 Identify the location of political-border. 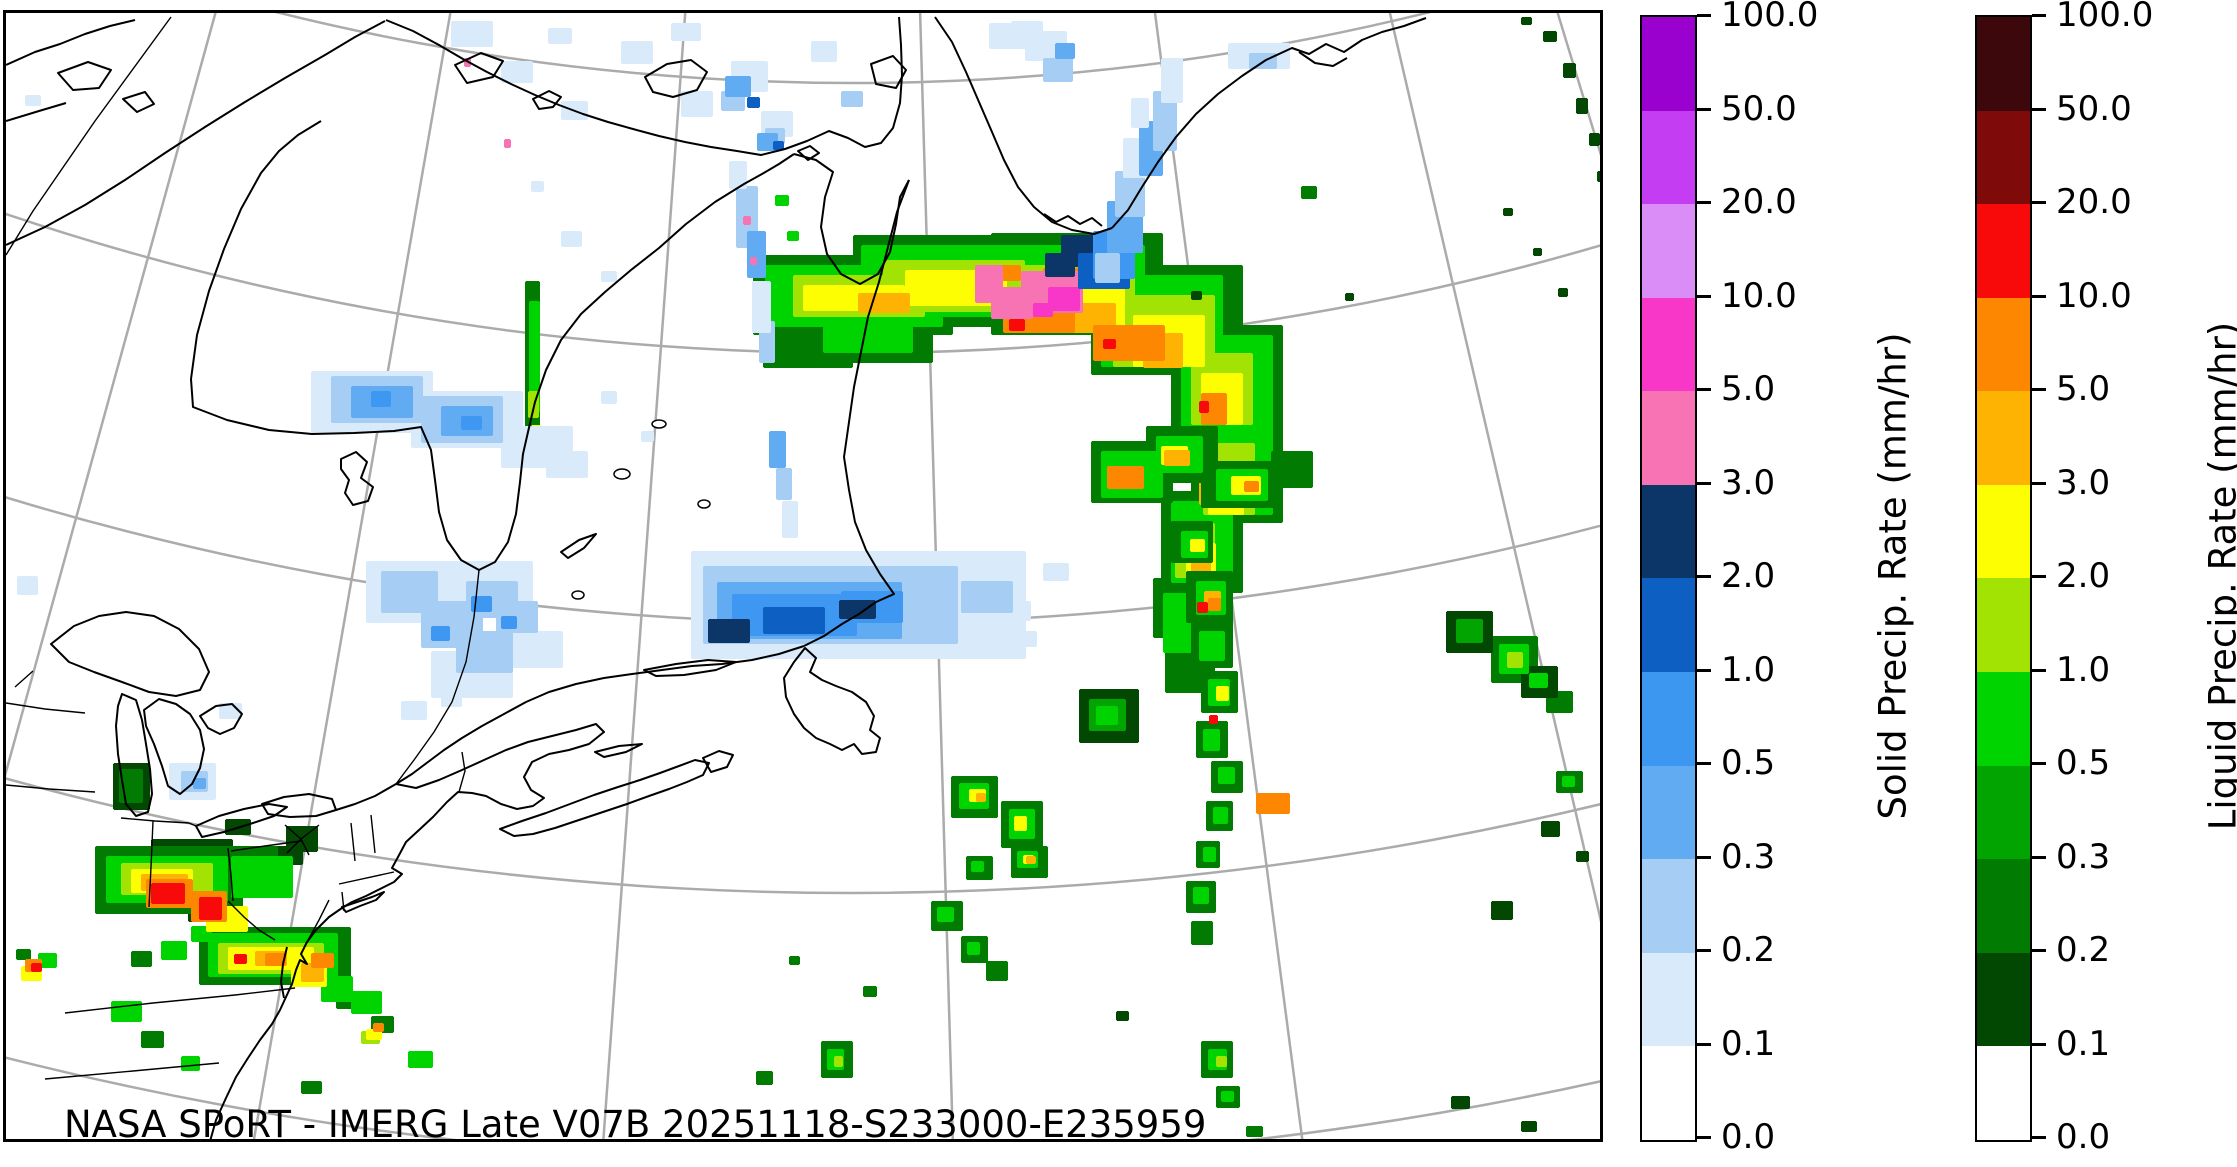
(89, 136).